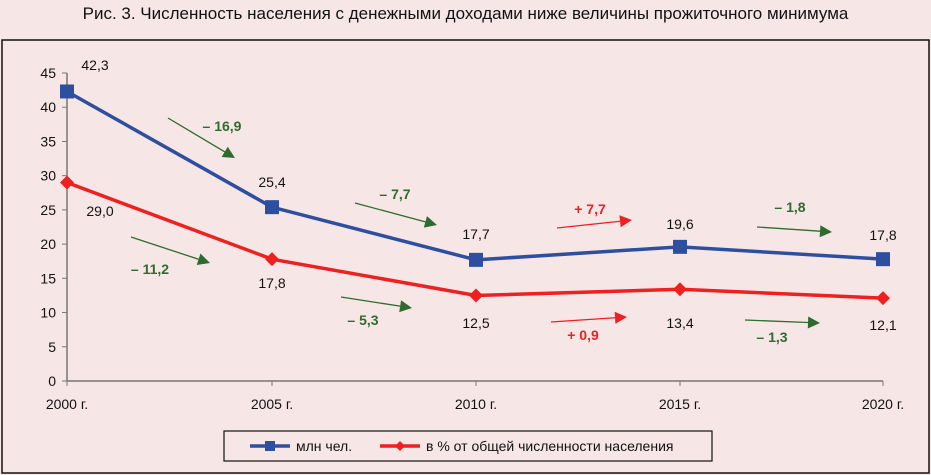 This screenshot has height=475, width=931. What do you see at coordinates (549, 446) in the screenshot?
I see `legend-label-1: в % от общей численности населения` at bounding box center [549, 446].